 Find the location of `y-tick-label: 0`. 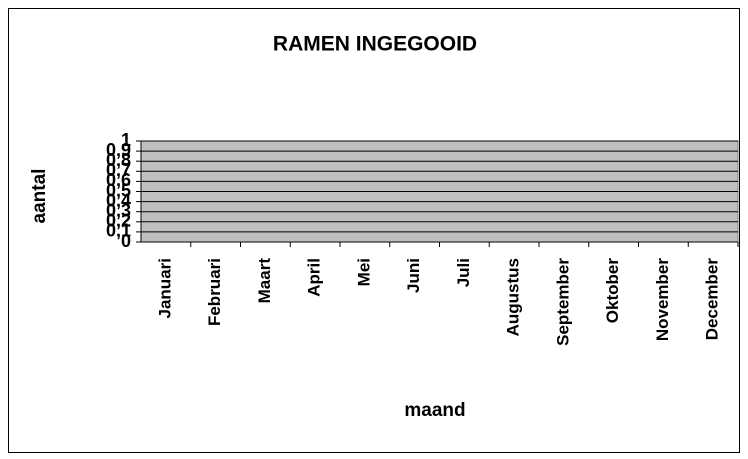

y-tick-label: 0 is located at coordinates (126, 241).